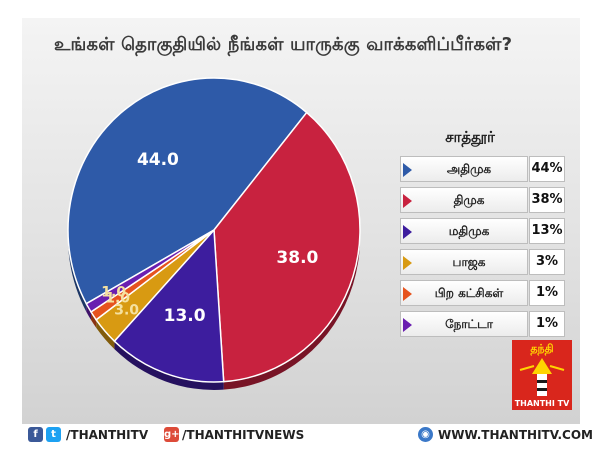 This screenshot has height=450, width=600. I want to click on legend-row: பிற கட்சிகள் 1%, so click(482, 293).